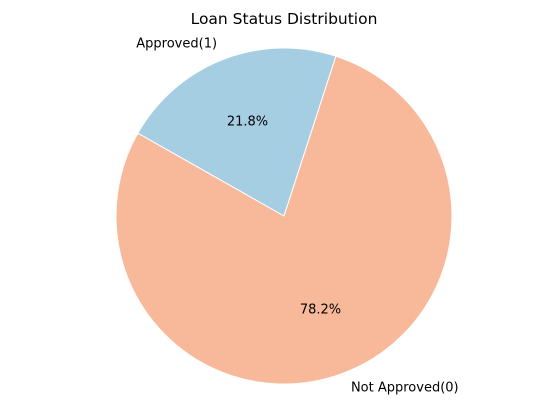 This screenshot has width=542, height=411. What do you see at coordinates (176, 43) in the screenshot?
I see `slice-label-1: Approved(1)` at bounding box center [176, 43].